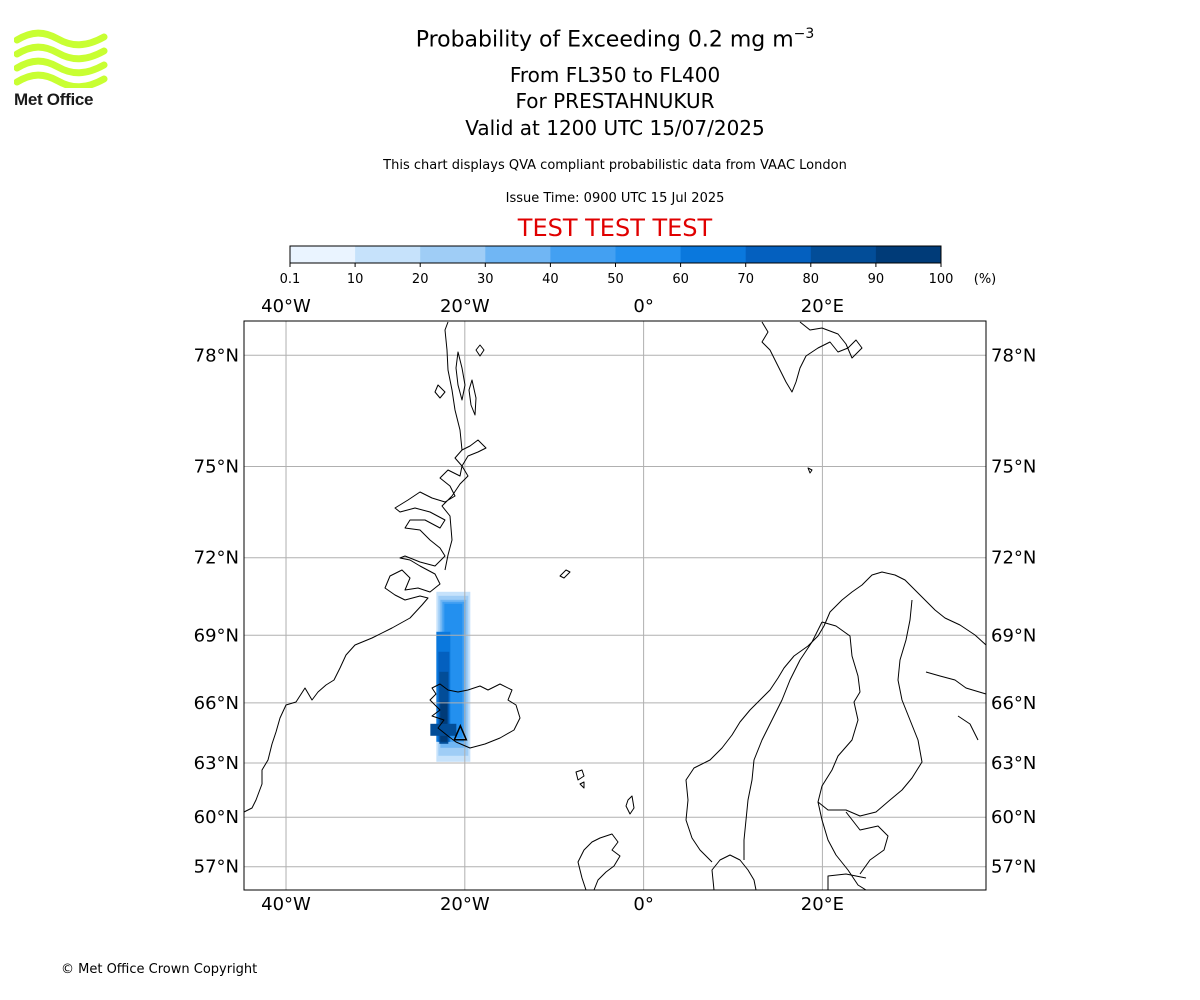 The image size is (1200, 1000). I want to click on svalbard-coast, so click(812, 357).